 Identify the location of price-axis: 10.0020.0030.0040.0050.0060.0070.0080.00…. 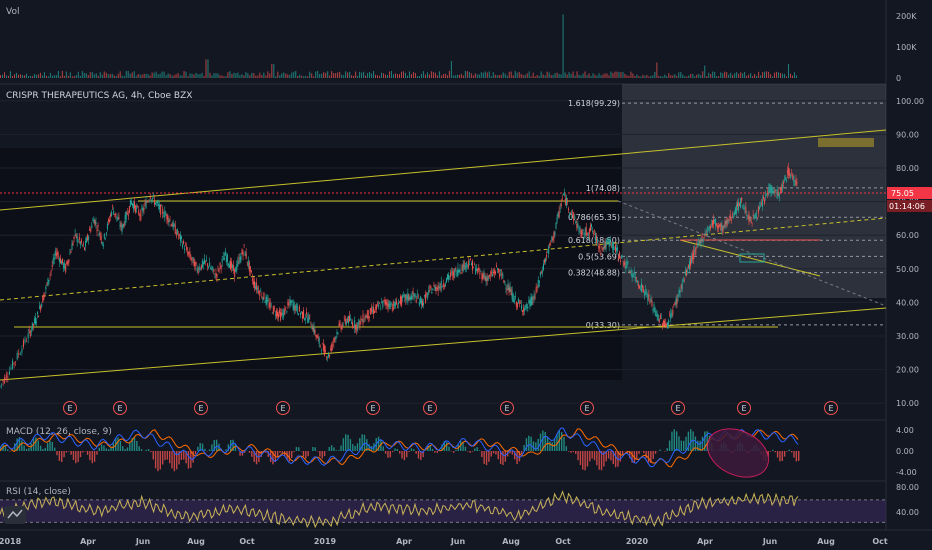
(910, 264).